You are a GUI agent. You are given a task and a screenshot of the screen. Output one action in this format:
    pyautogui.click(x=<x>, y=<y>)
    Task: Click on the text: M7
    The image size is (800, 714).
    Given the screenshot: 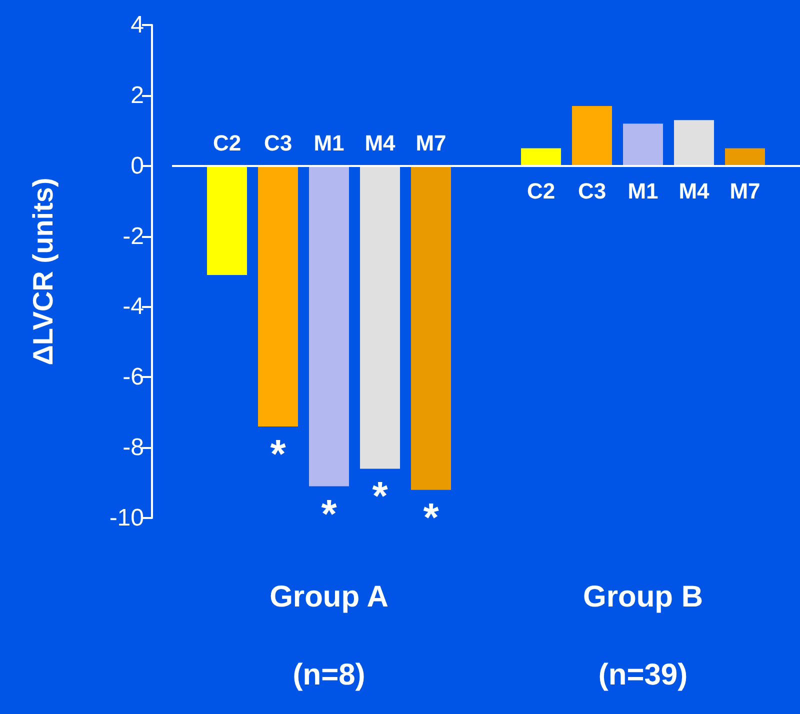 What is the action you would take?
    pyautogui.click(x=745, y=191)
    